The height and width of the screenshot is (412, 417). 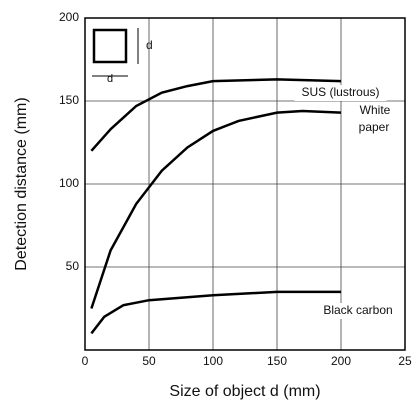 I want to click on x-tick-label: 0, so click(x=85, y=361).